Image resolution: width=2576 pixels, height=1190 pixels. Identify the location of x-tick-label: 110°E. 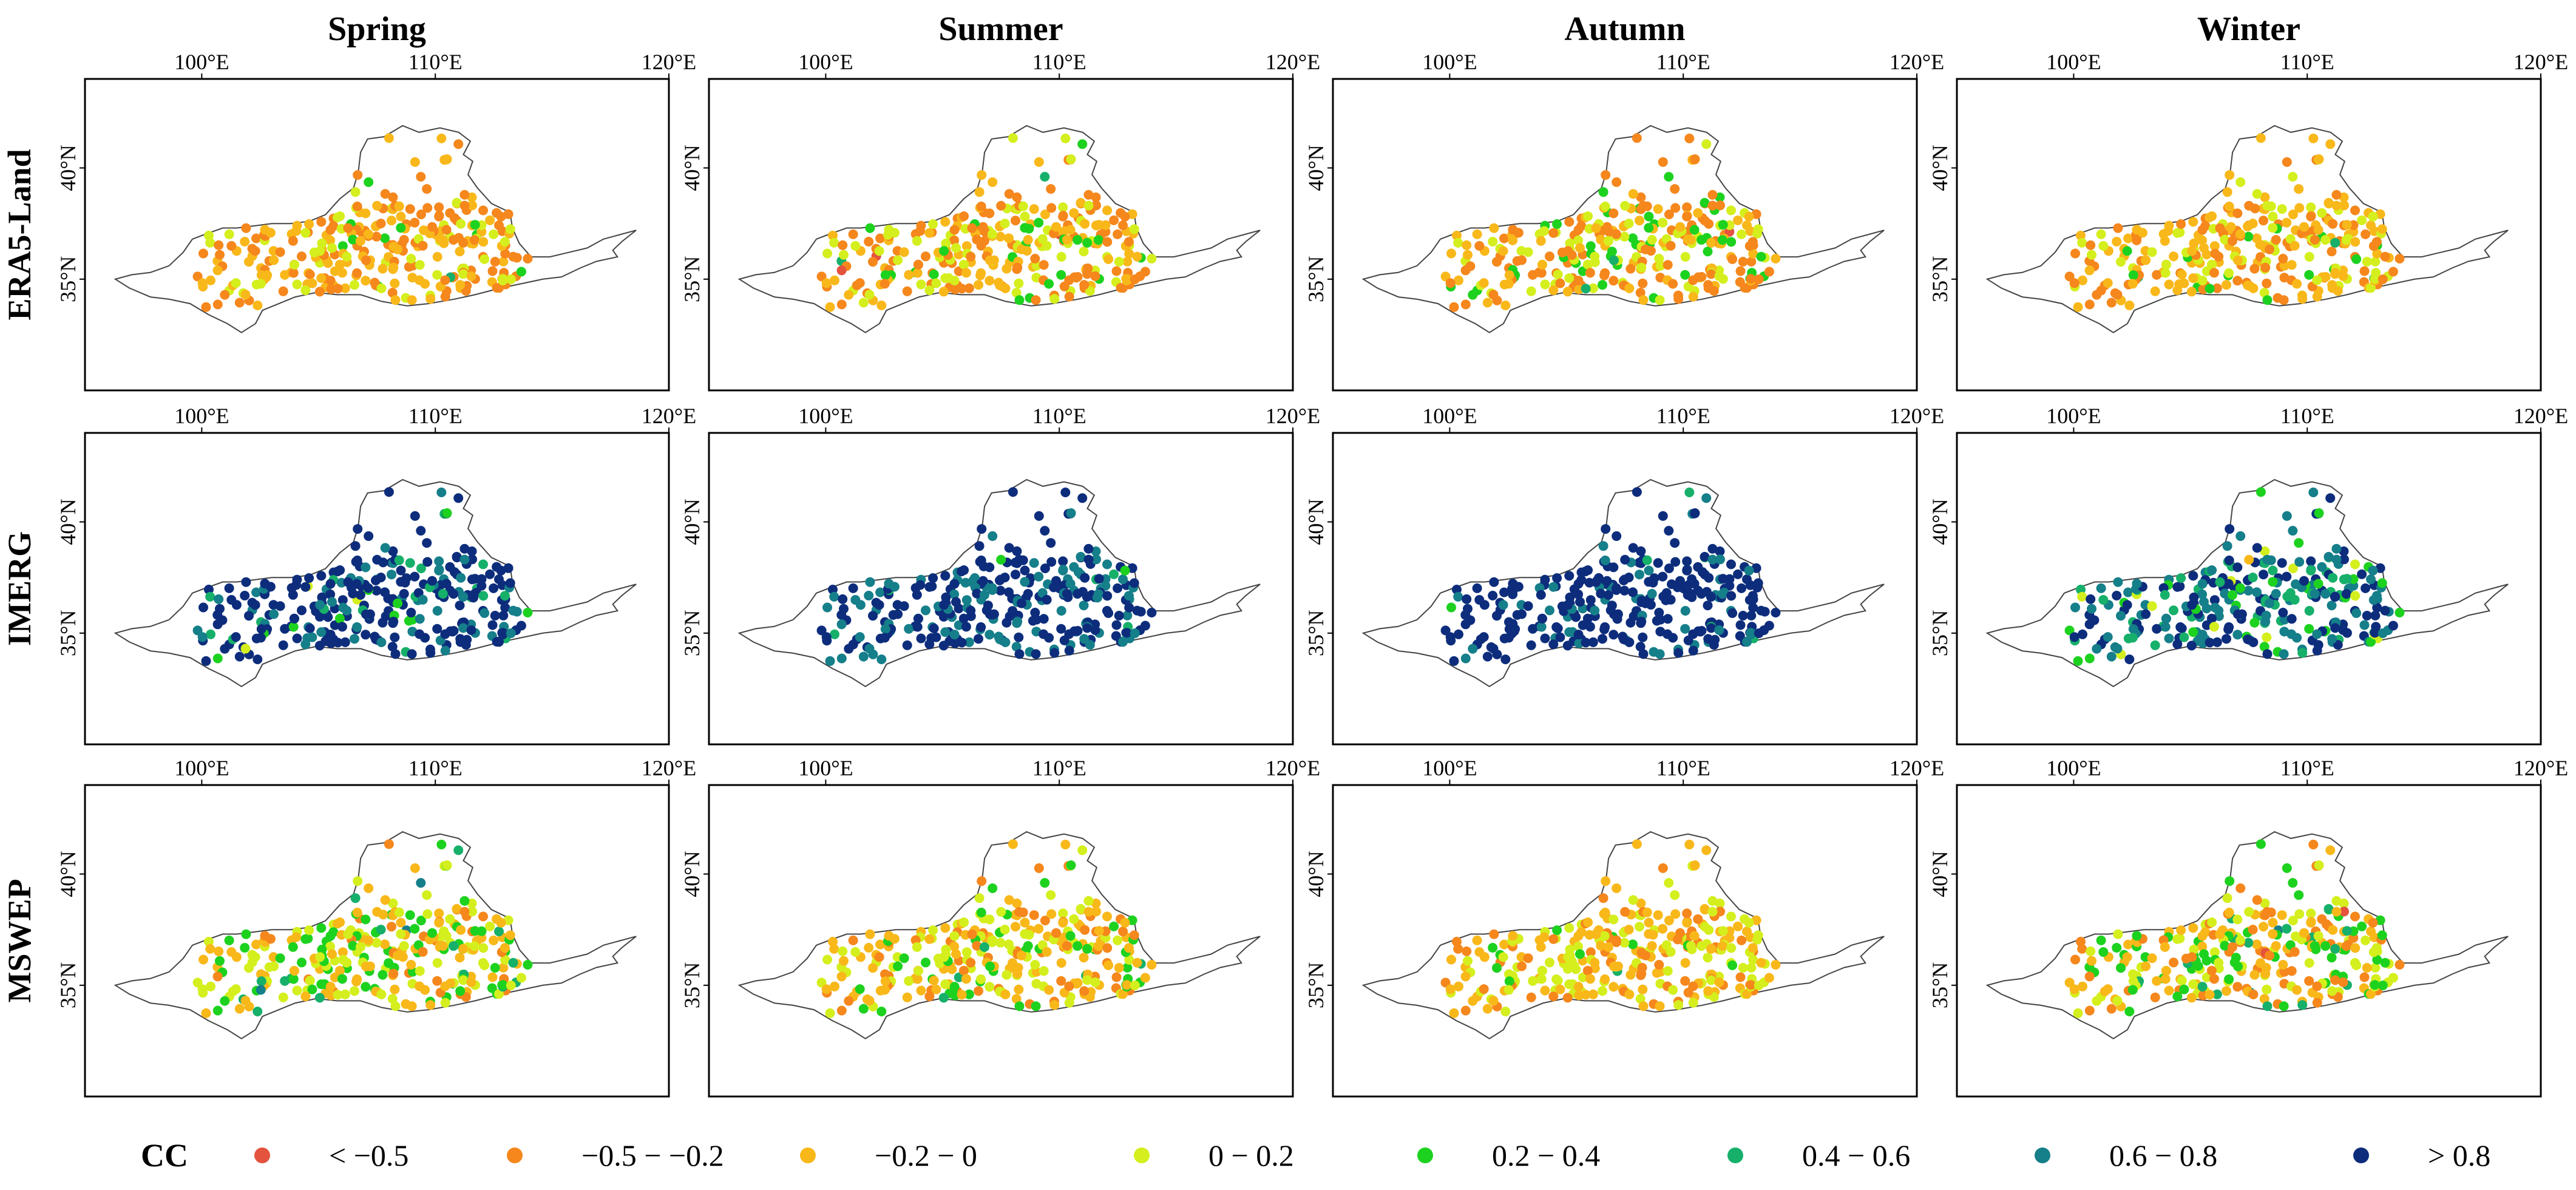
(1059, 416).